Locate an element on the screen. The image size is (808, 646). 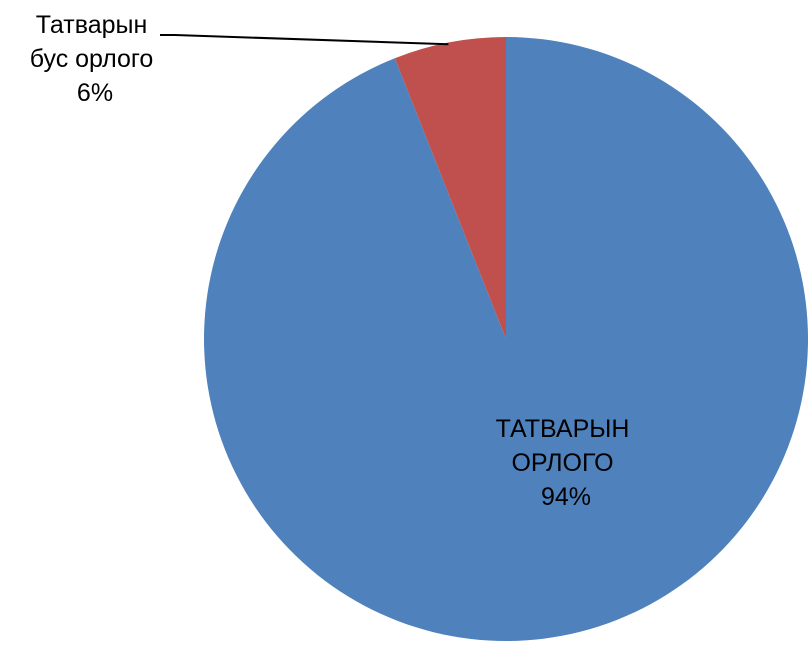
slice-label-line: бус орлого is located at coordinates (92, 59).